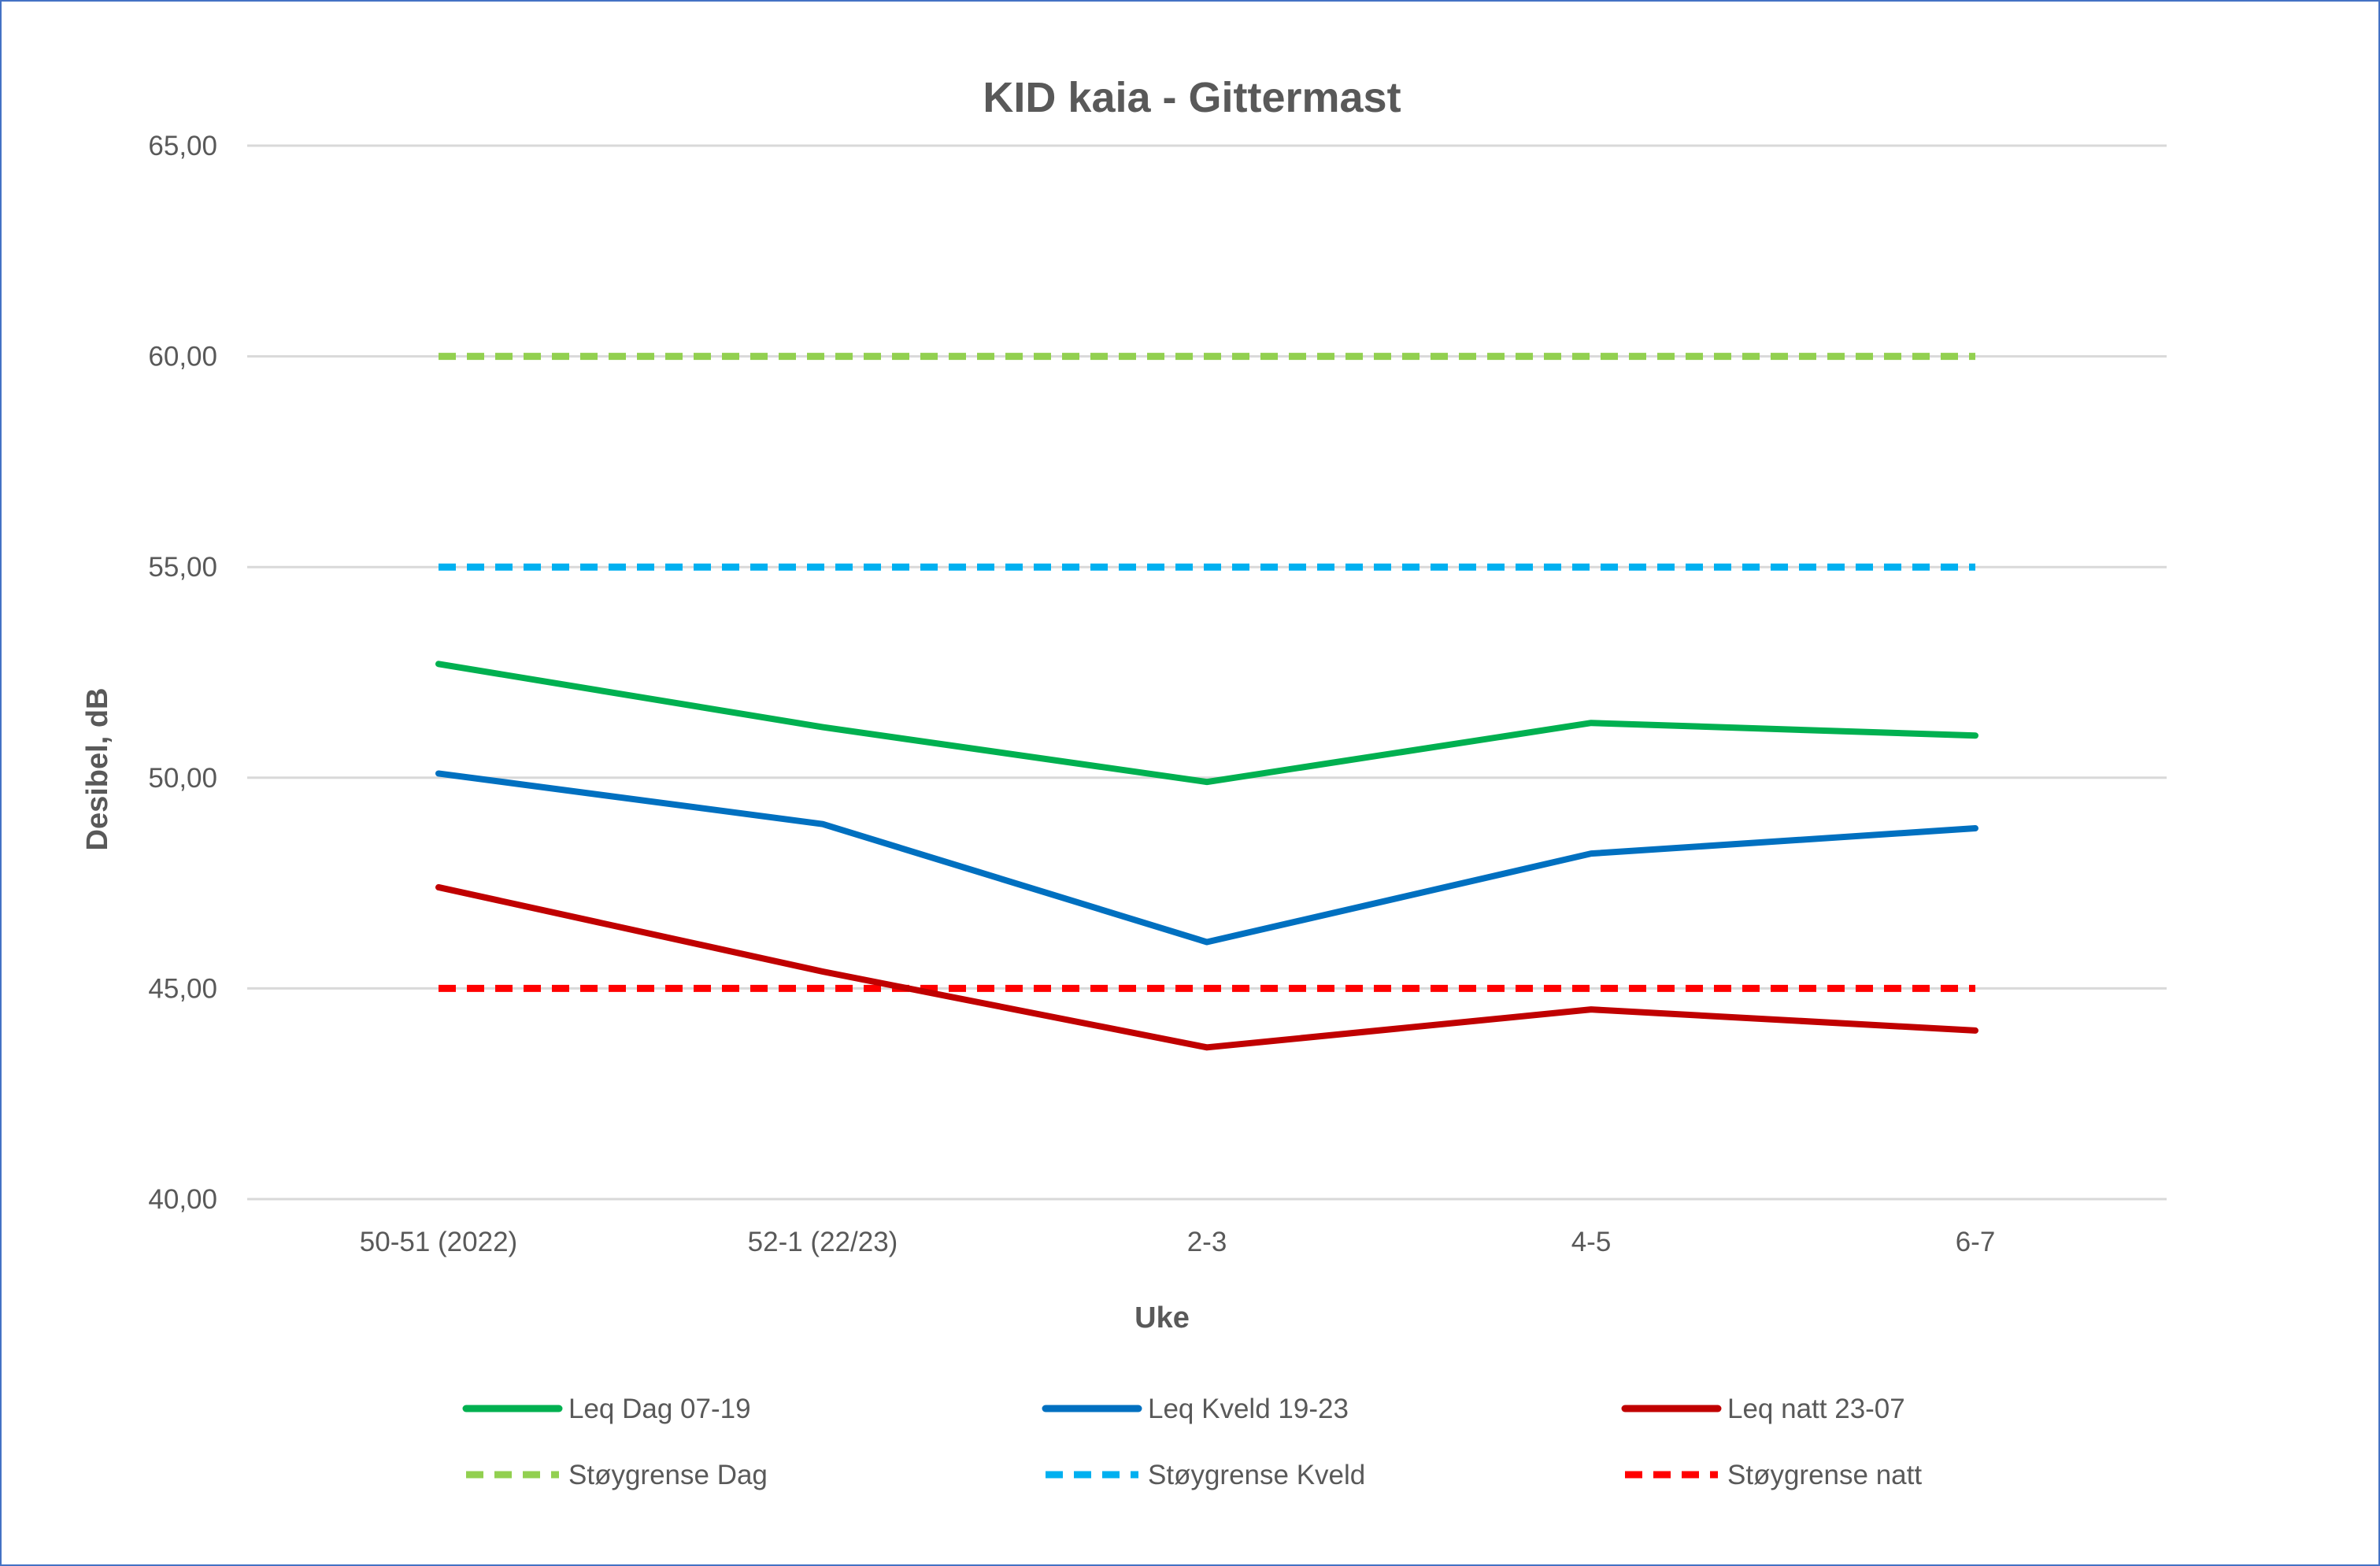 This screenshot has width=2380, height=1566. What do you see at coordinates (182, 673) in the screenshot?
I see `y-axis-ticks: 40,00 45,00 50,00 55,00 60,00 65,00` at bounding box center [182, 673].